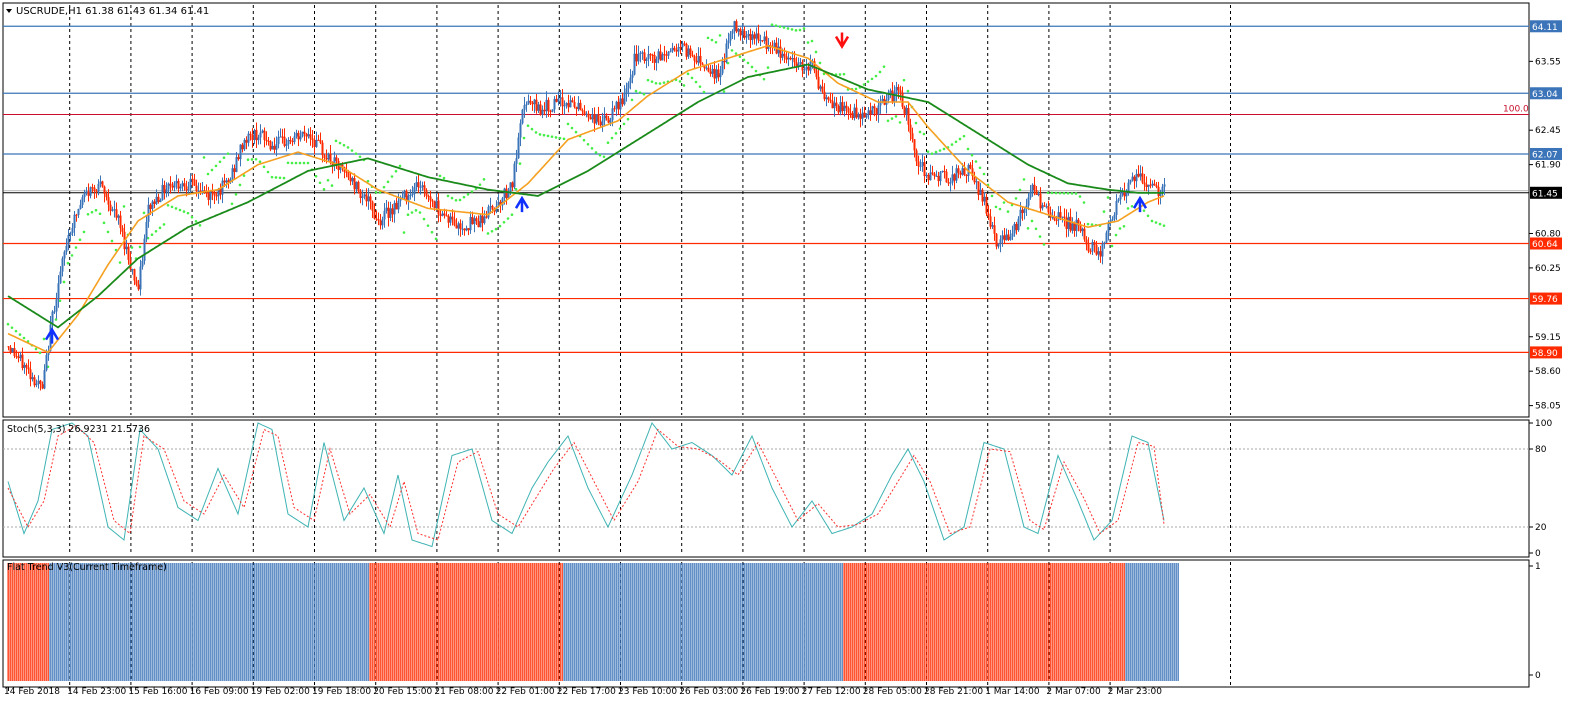  What do you see at coordinates (9, 11) in the screenshot?
I see `chart-menu-triangle-icon` at bounding box center [9, 11].